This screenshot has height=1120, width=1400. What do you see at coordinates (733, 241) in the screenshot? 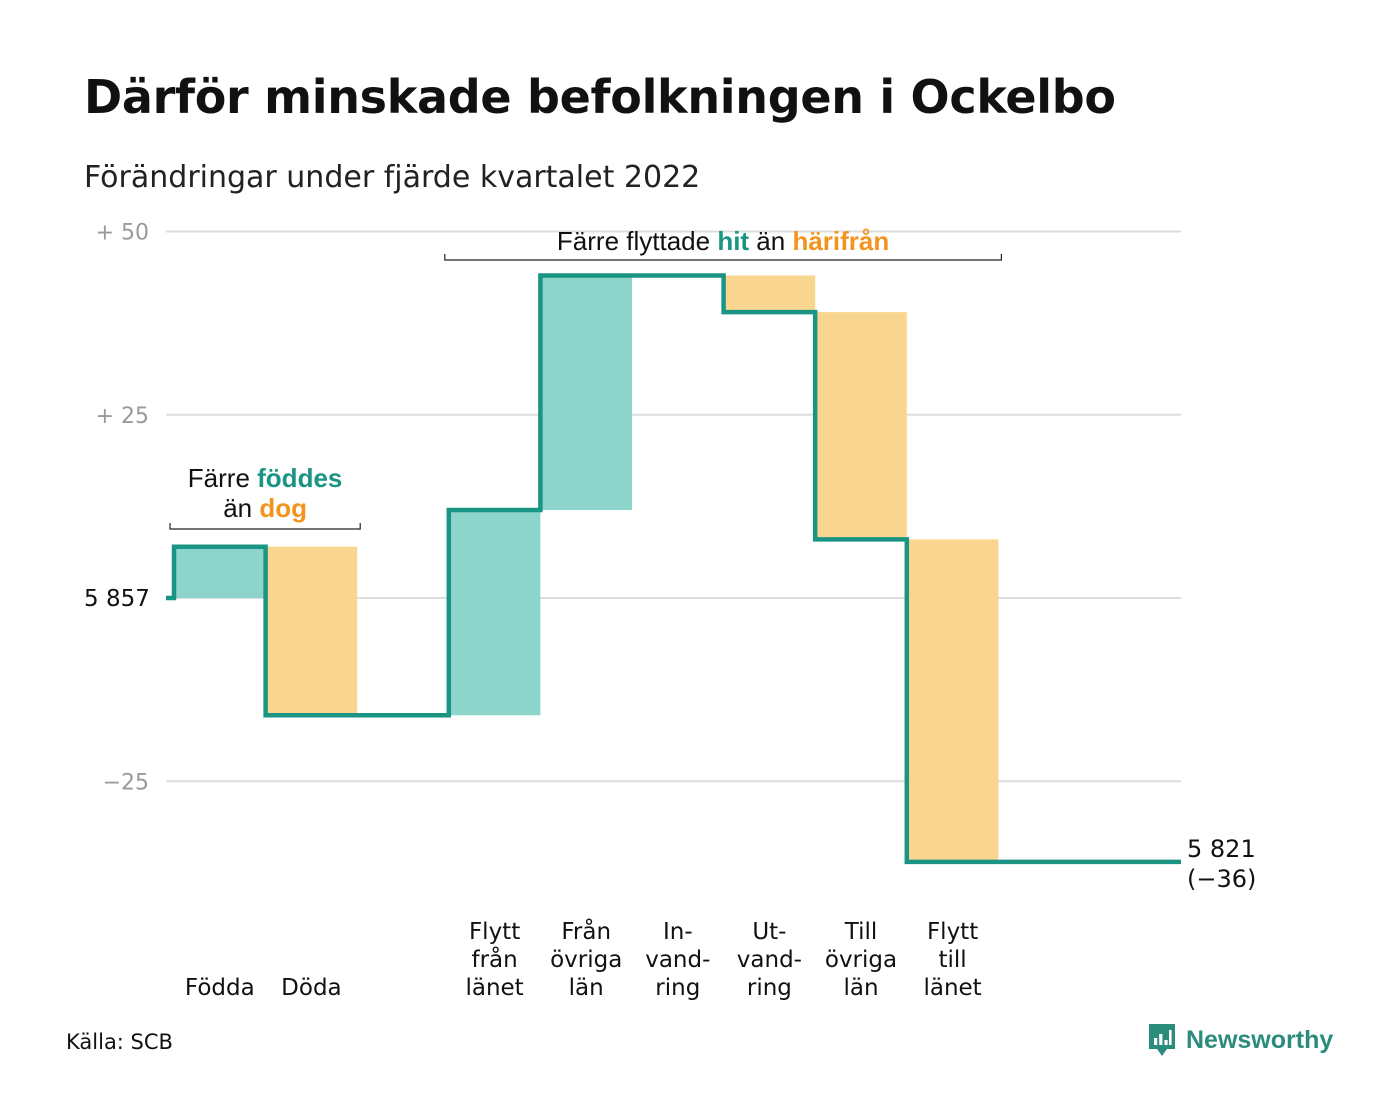
I see `annotation-segment: hit` at bounding box center [733, 241].